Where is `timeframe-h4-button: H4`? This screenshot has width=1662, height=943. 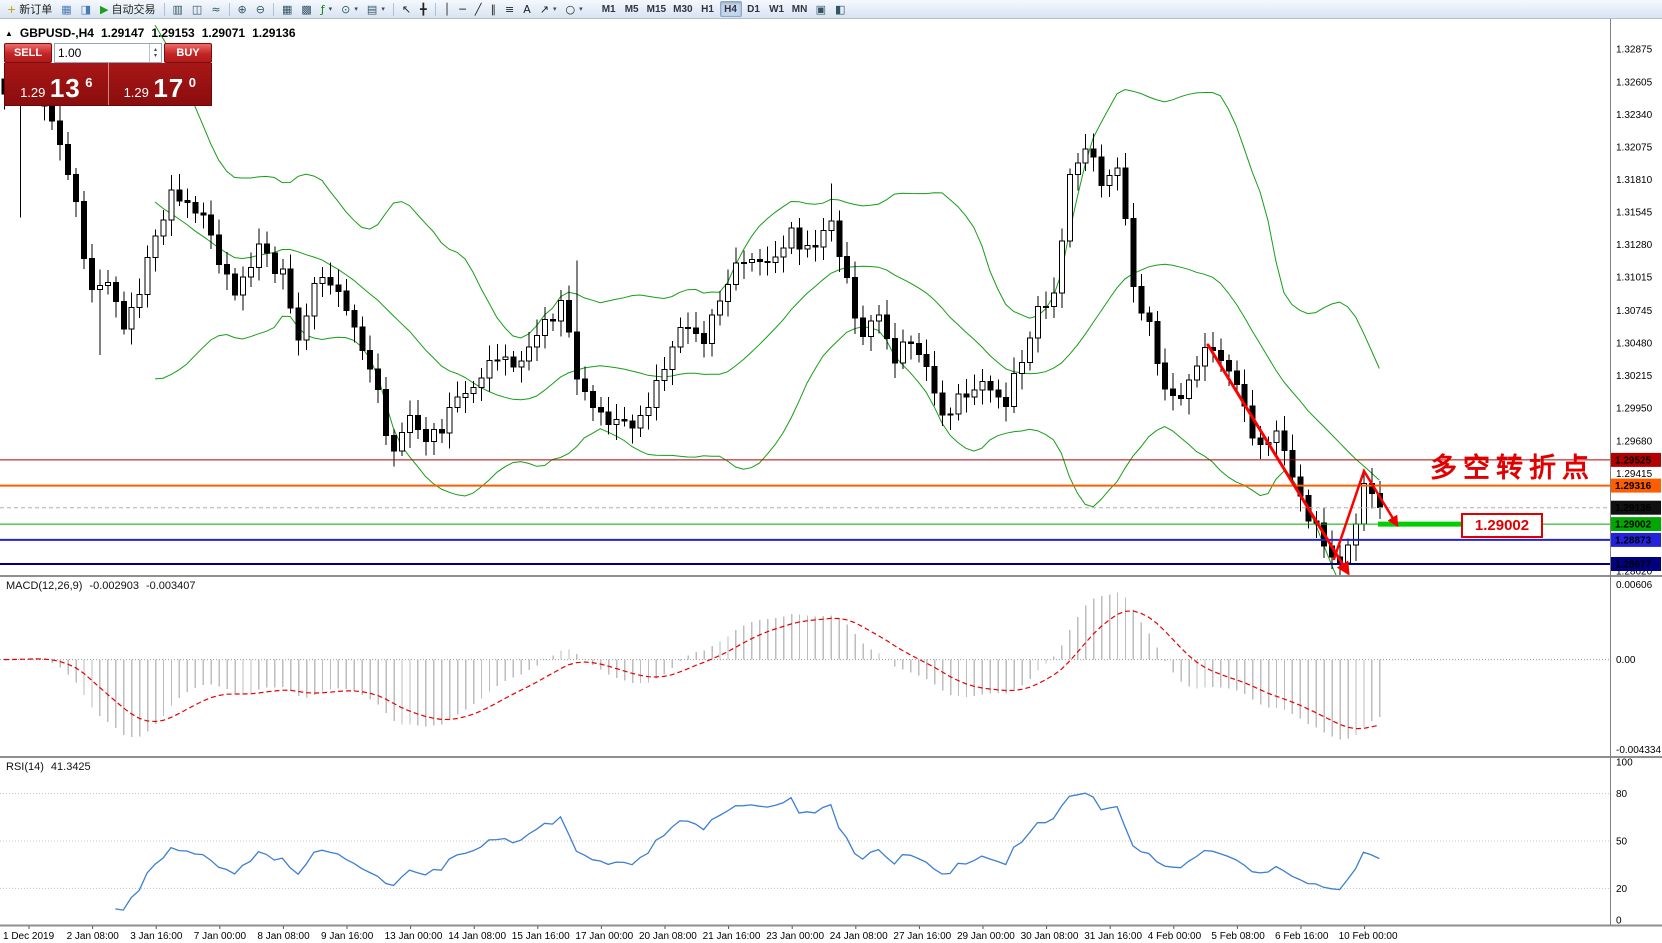
timeframe-h4-button: H4 is located at coordinates (730, 9).